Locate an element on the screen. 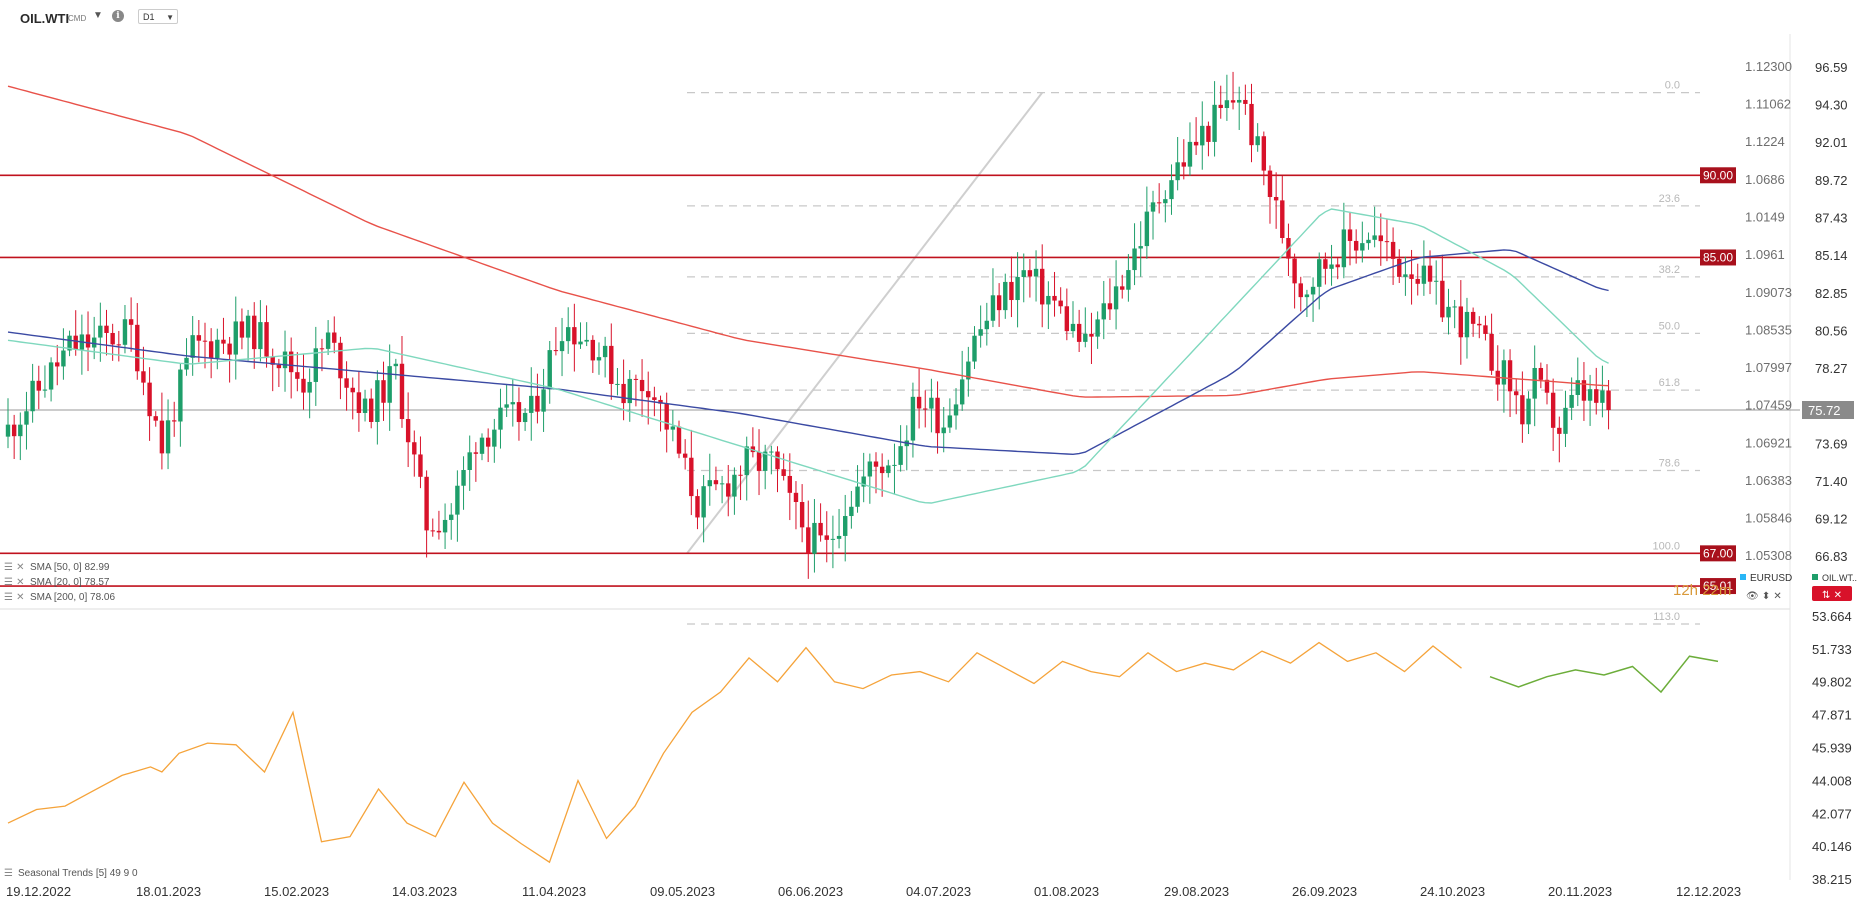 The image size is (1866, 909). seasonal-axis-label: 45.939 is located at coordinates (1832, 748).